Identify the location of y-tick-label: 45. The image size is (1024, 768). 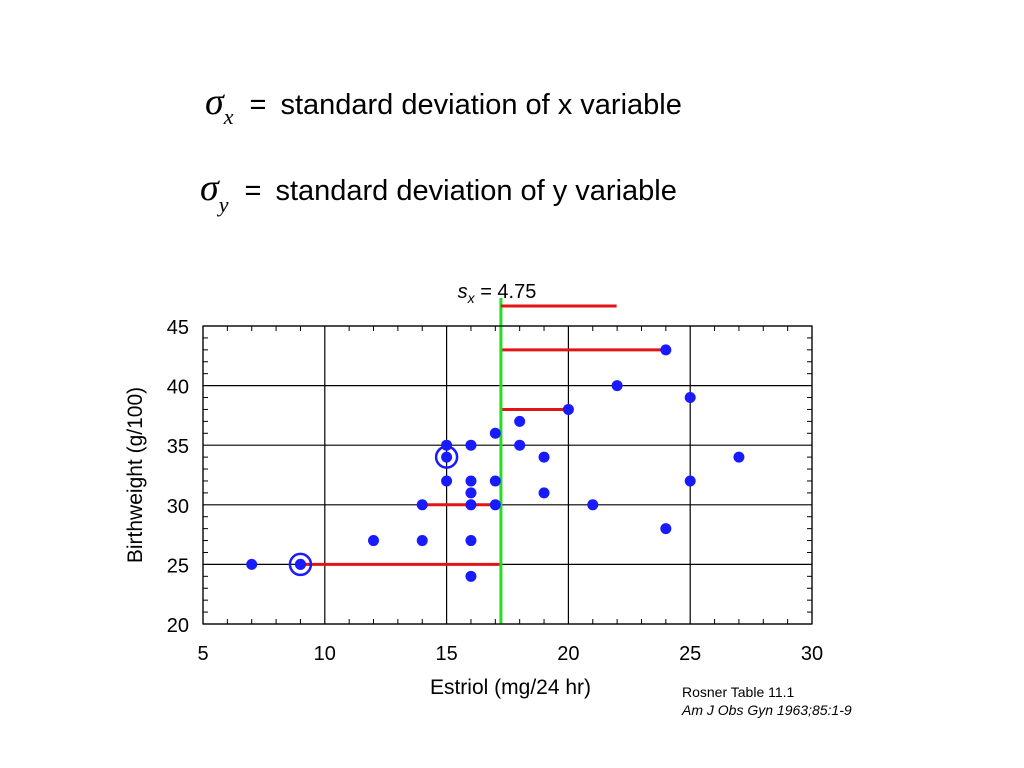
(178, 328).